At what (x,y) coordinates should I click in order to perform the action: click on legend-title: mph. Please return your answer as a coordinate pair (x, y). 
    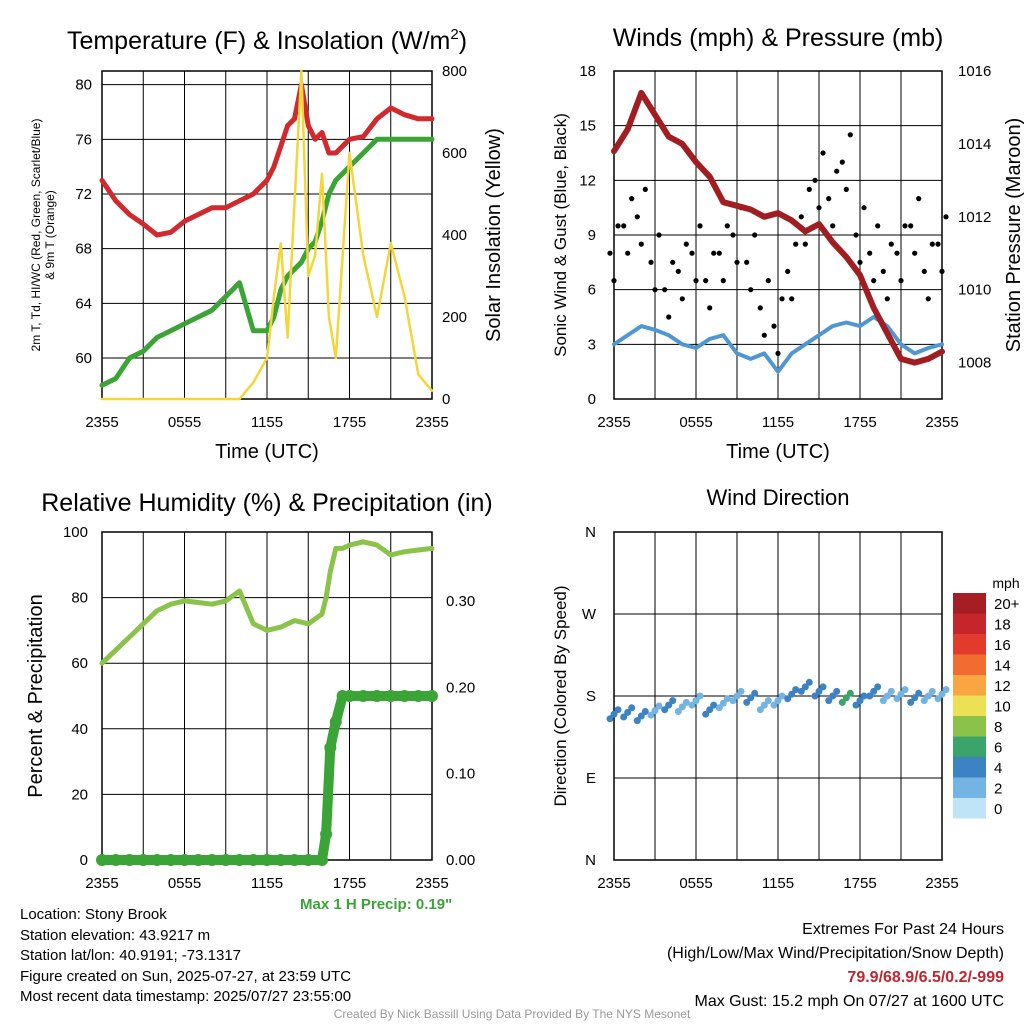
    Looking at the image, I should click on (1005, 583).